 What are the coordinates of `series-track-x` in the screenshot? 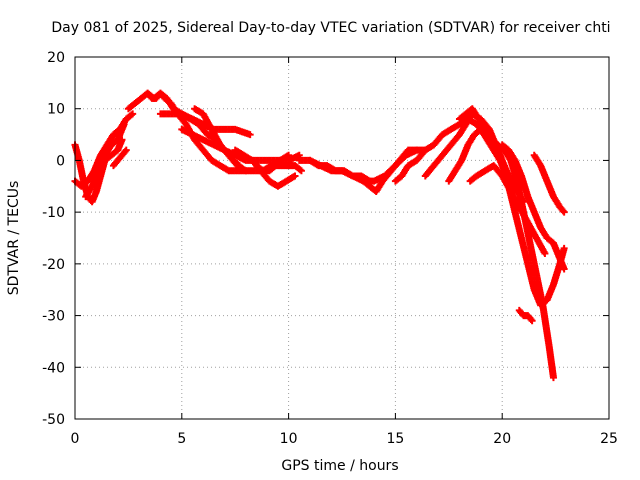 It's located at (549, 183).